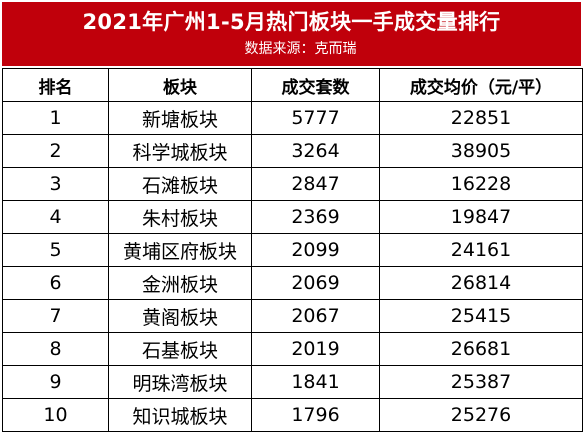 The height and width of the screenshot is (434, 585). I want to click on table-row: 8 石基板块 2019 26681, so click(292, 349).